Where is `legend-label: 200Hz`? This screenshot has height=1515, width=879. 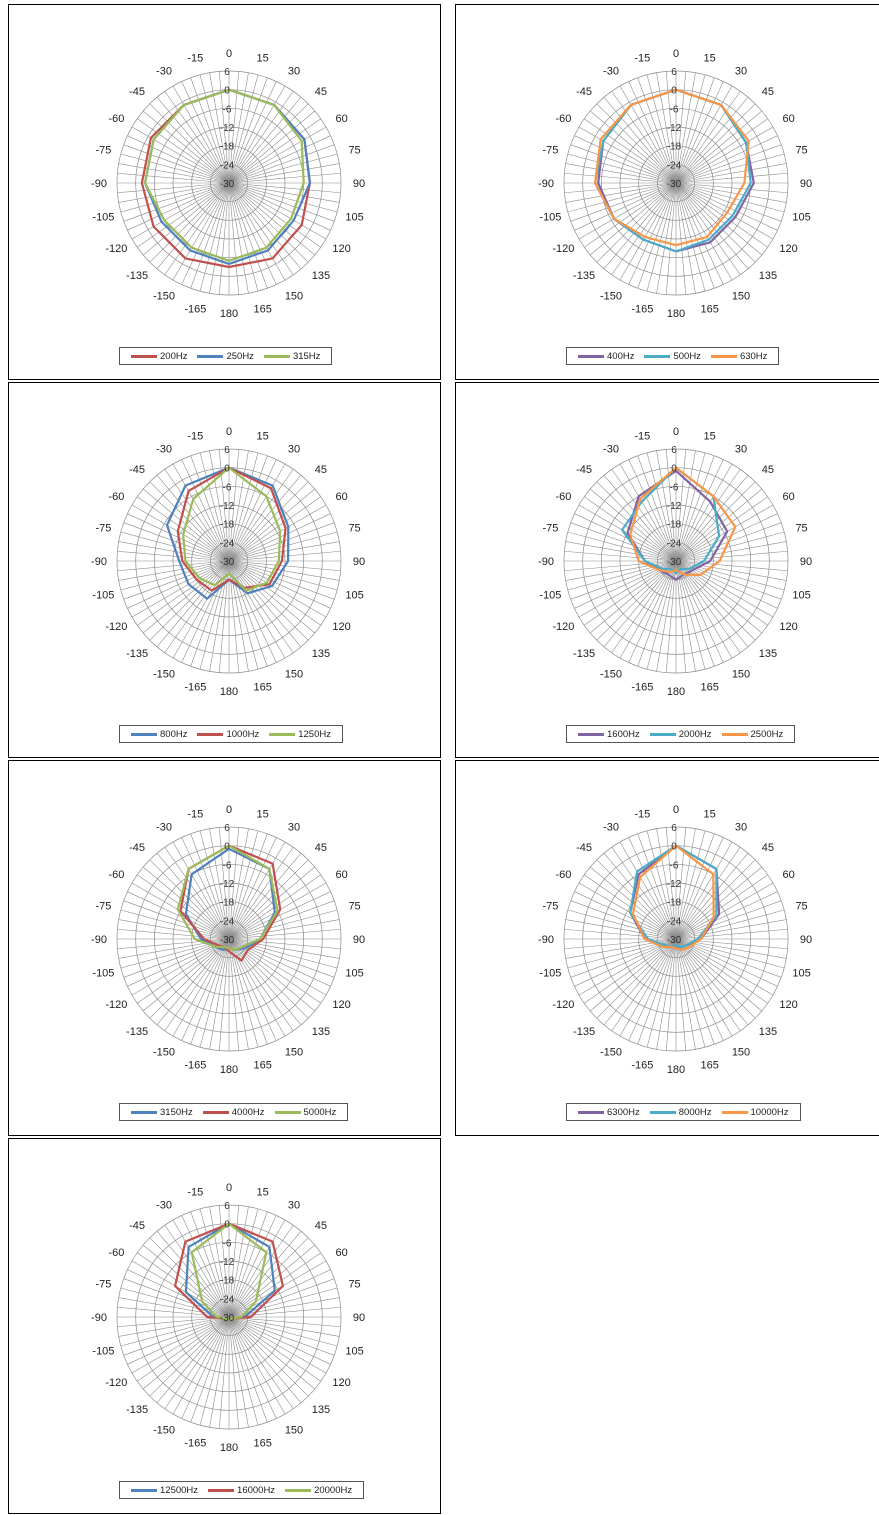
legend-label: 200Hz is located at coordinates (174, 356).